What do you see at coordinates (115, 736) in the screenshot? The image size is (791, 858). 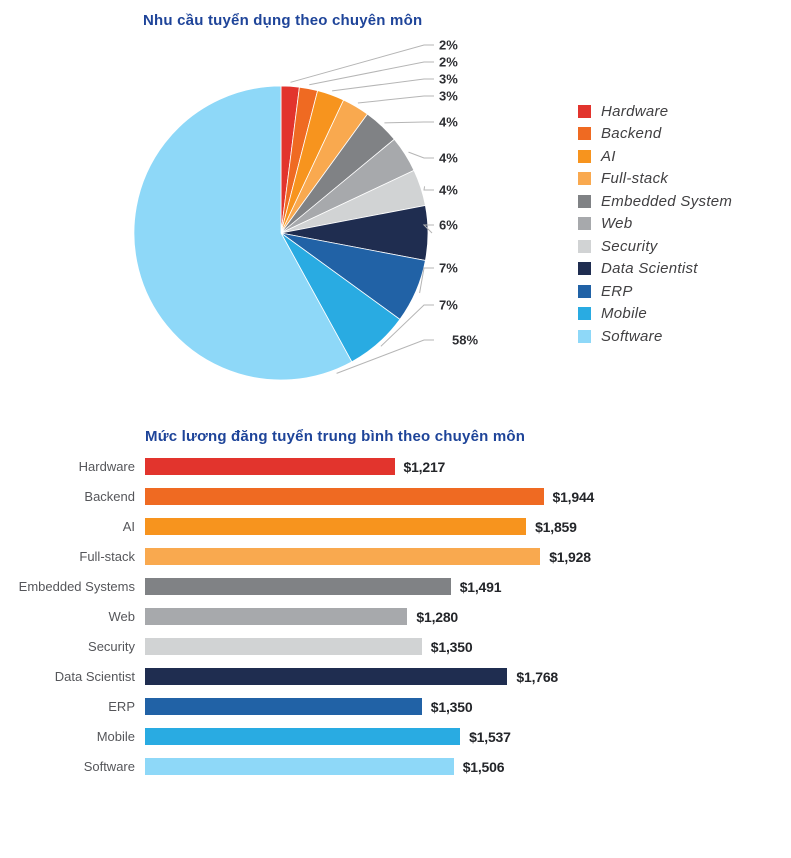 I see `bar-category-label: Mobile` at bounding box center [115, 736].